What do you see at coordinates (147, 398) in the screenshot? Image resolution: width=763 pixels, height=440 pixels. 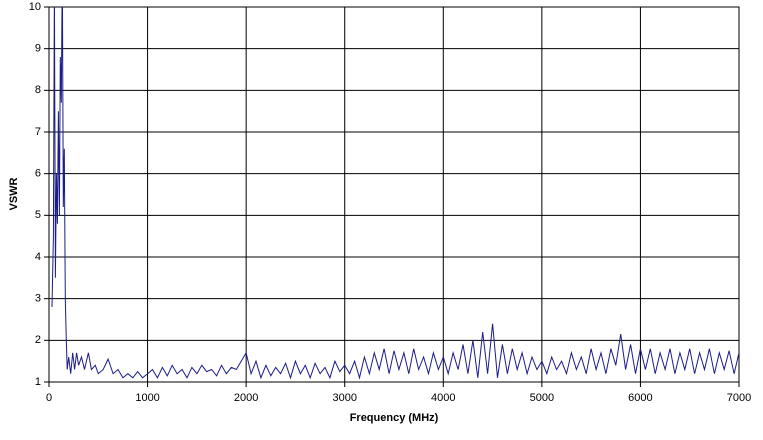 I see `x-tick-label: 1000` at bounding box center [147, 398].